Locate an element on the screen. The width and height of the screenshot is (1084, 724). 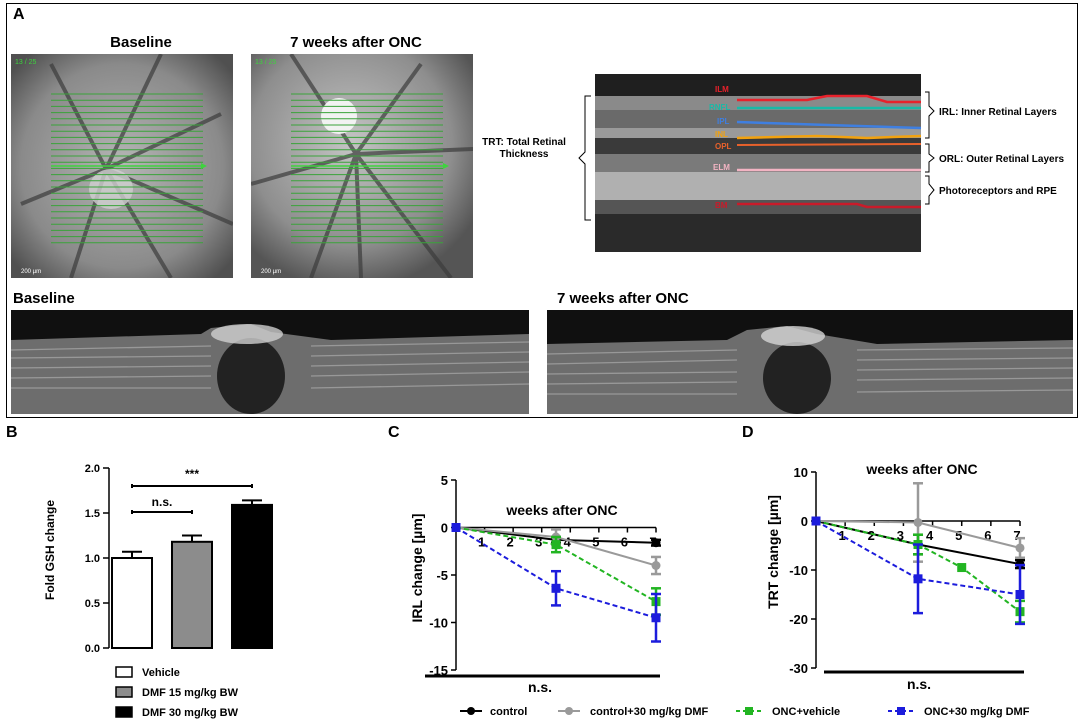
fundus-baseline-title: Baseline is located at coordinates (141, 42).